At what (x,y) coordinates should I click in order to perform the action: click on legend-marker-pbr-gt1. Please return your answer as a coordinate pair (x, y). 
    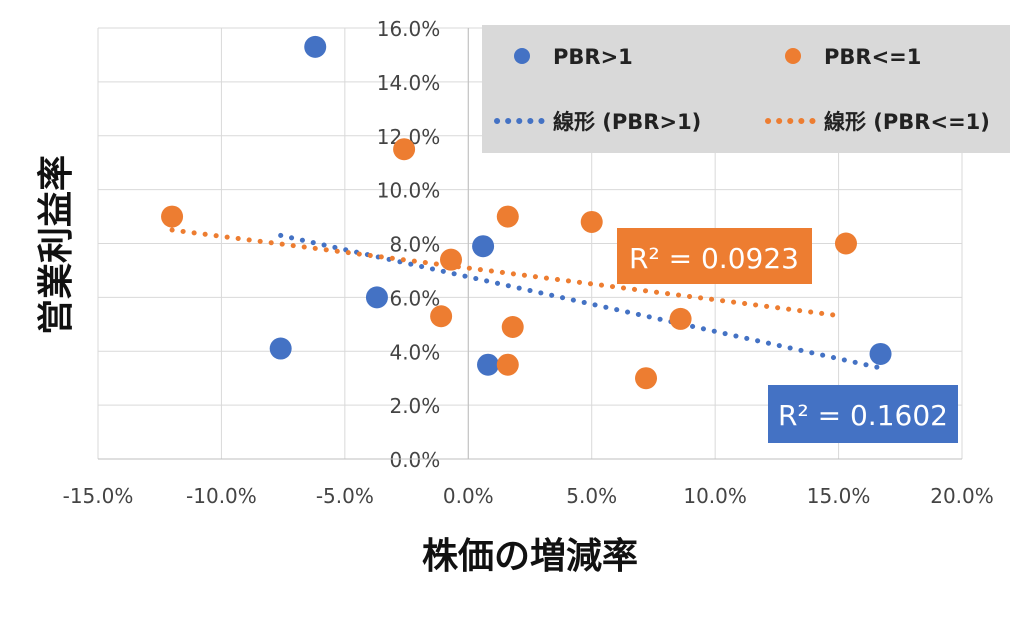
    Looking at the image, I should click on (522, 56).